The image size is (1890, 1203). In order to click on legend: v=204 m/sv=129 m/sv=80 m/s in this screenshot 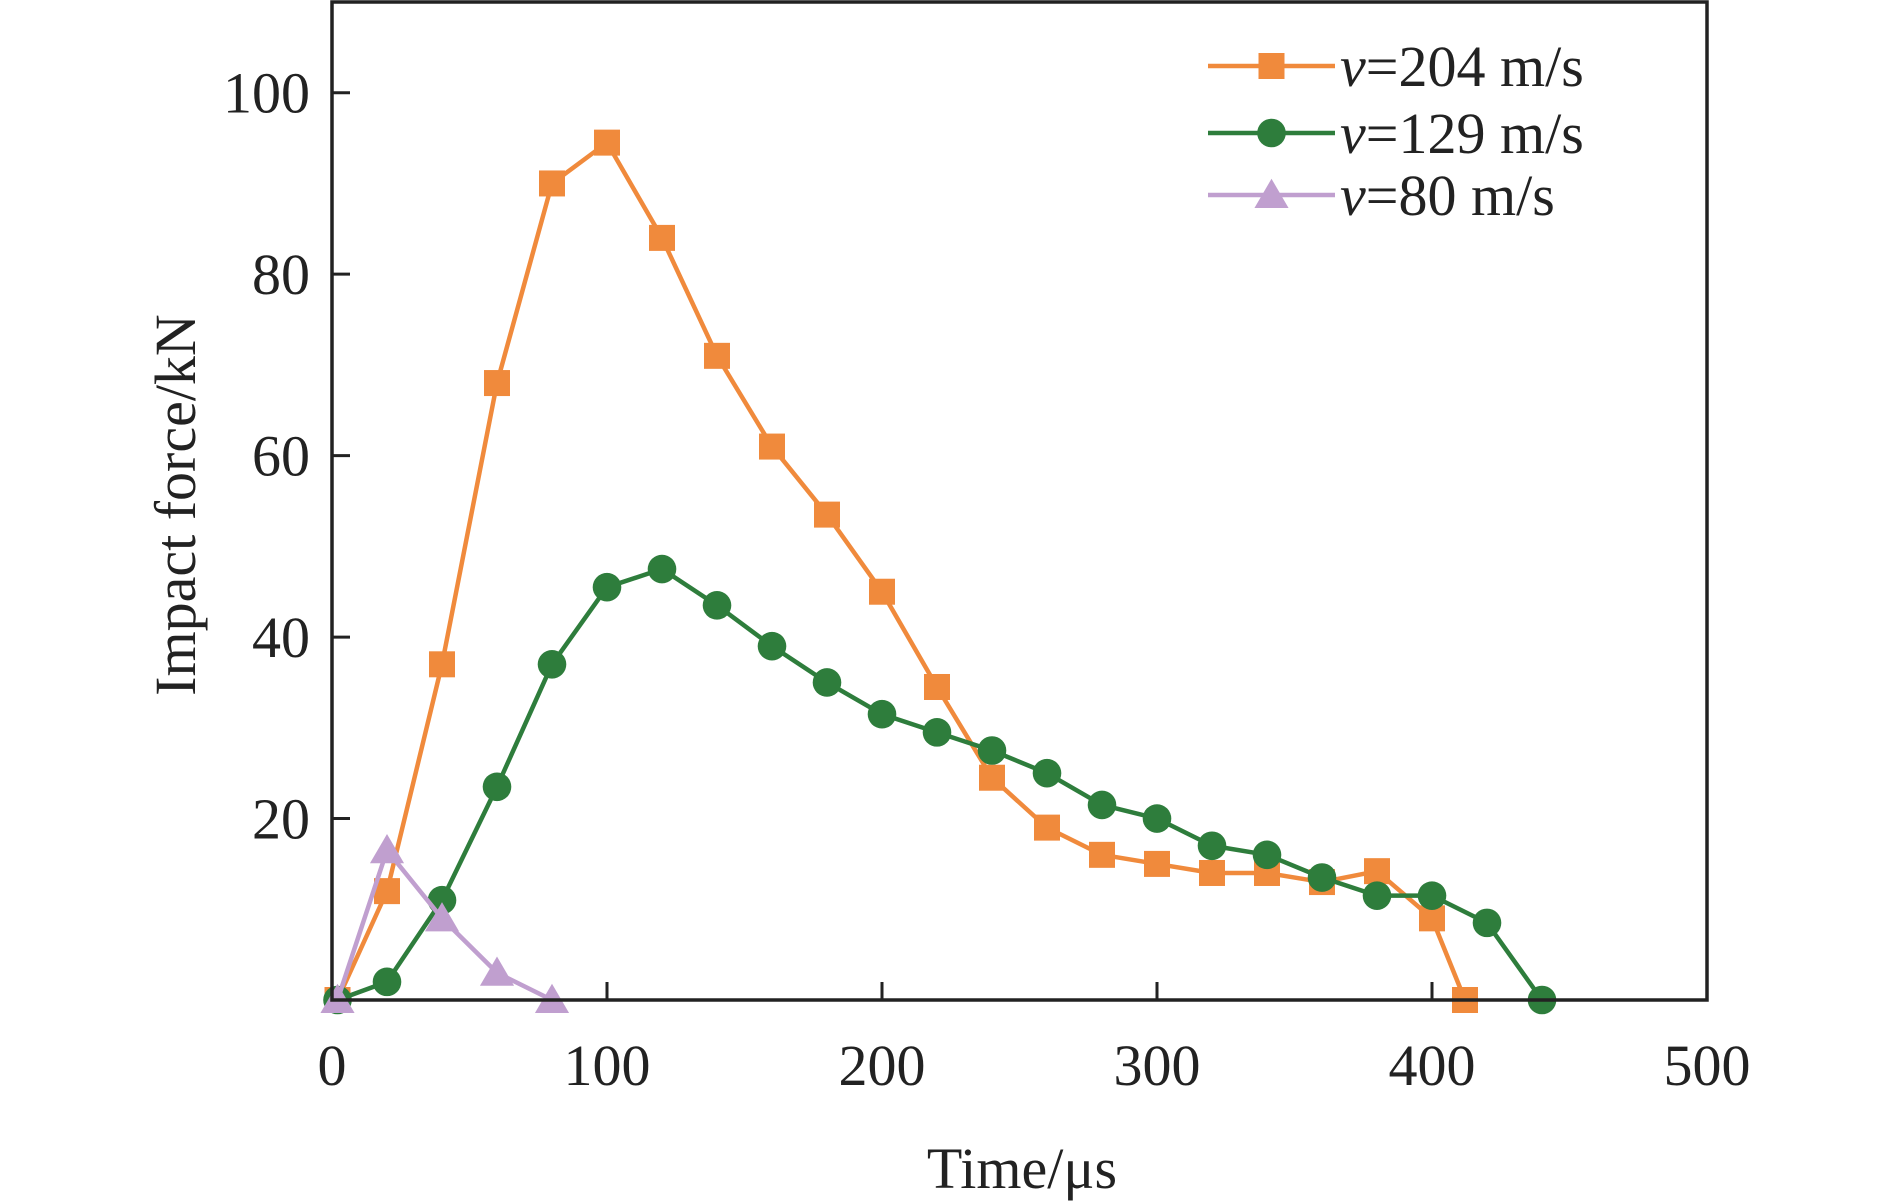, I will do `click(1396, 131)`.